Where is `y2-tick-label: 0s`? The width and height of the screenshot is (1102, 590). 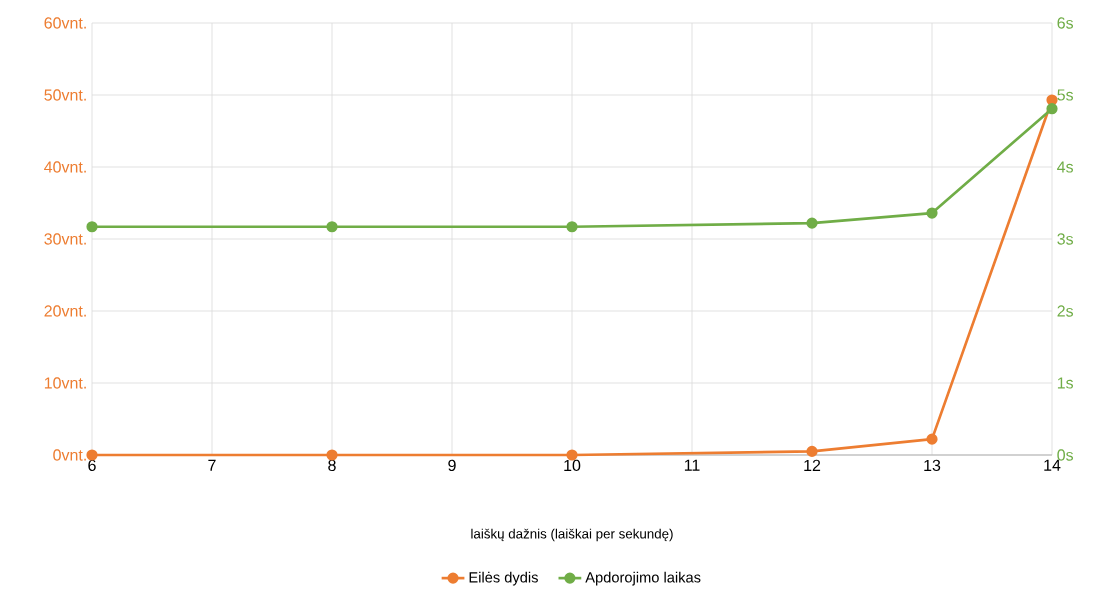
y2-tick-label: 0s is located at coordinates (1065, 455).